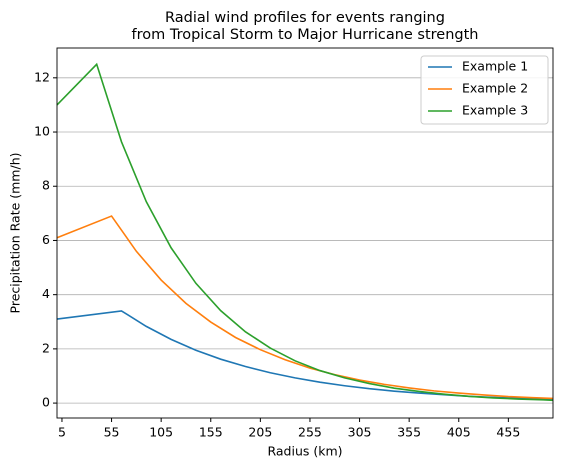 Image resolution: width=563 pixels, height=470 pixels. What do you see at coordinates (459, 432) in the screenshot?
I see `x-tick-label: 405` at bounding box center [459, 432].